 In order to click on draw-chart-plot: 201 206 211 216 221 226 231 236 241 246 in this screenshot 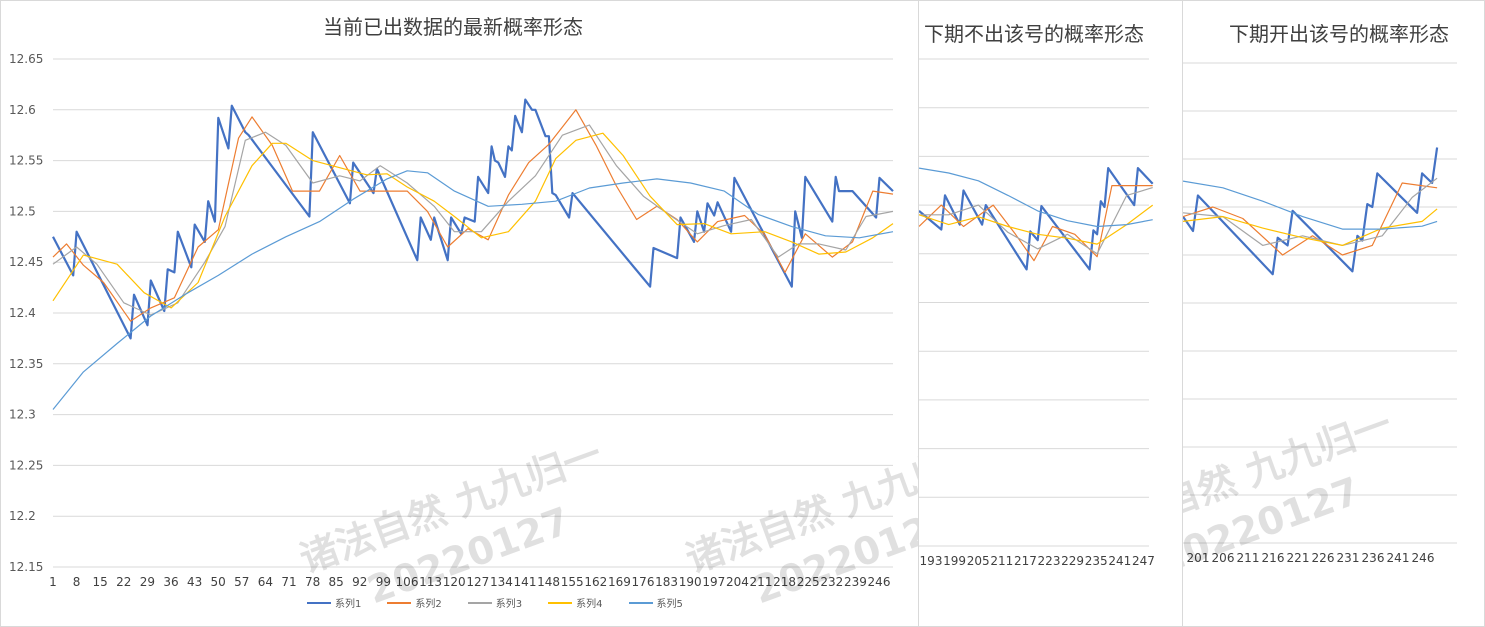, I will do `click(1320, 313)`.